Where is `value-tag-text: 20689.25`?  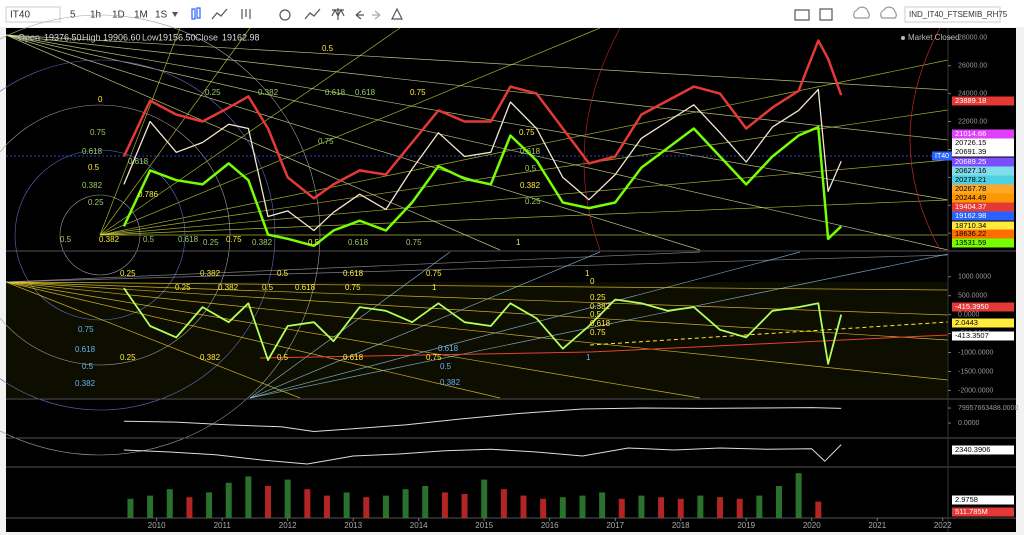
value-tag-text: 20689.25 is located at coordinates (970, 161).